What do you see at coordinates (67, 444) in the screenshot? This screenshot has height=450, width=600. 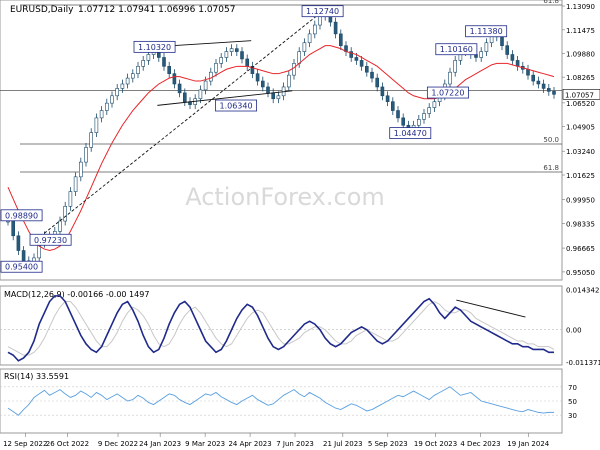 I see `x-tick-label: 26 Oct 2022` at bounding box center [67, 444].